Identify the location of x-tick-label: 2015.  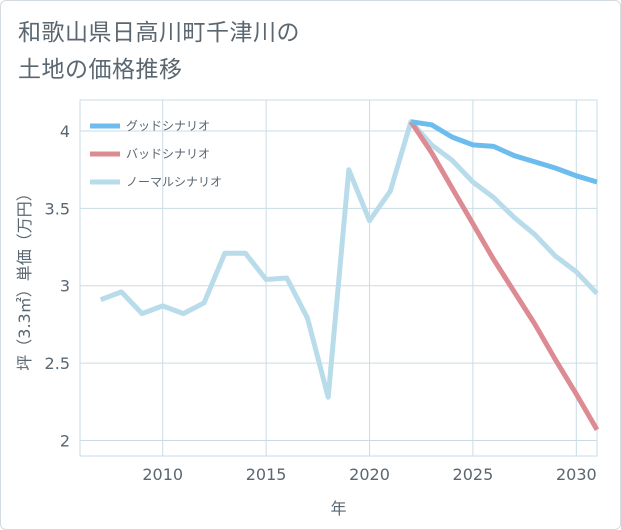
(266, 474).